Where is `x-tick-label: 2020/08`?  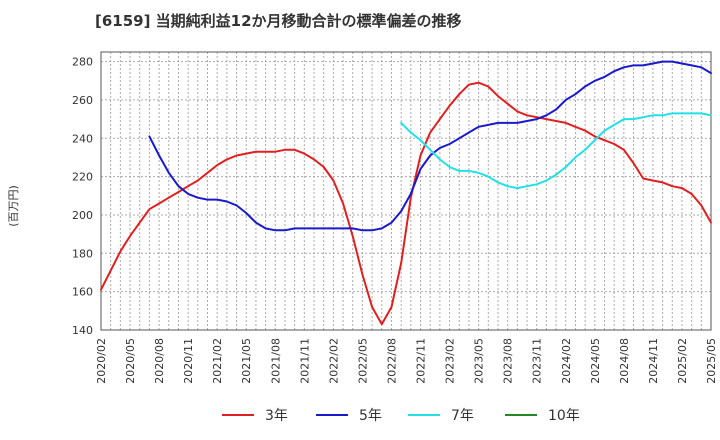 x-tick-label: 2020/08 is located at coordinates (159, 361).